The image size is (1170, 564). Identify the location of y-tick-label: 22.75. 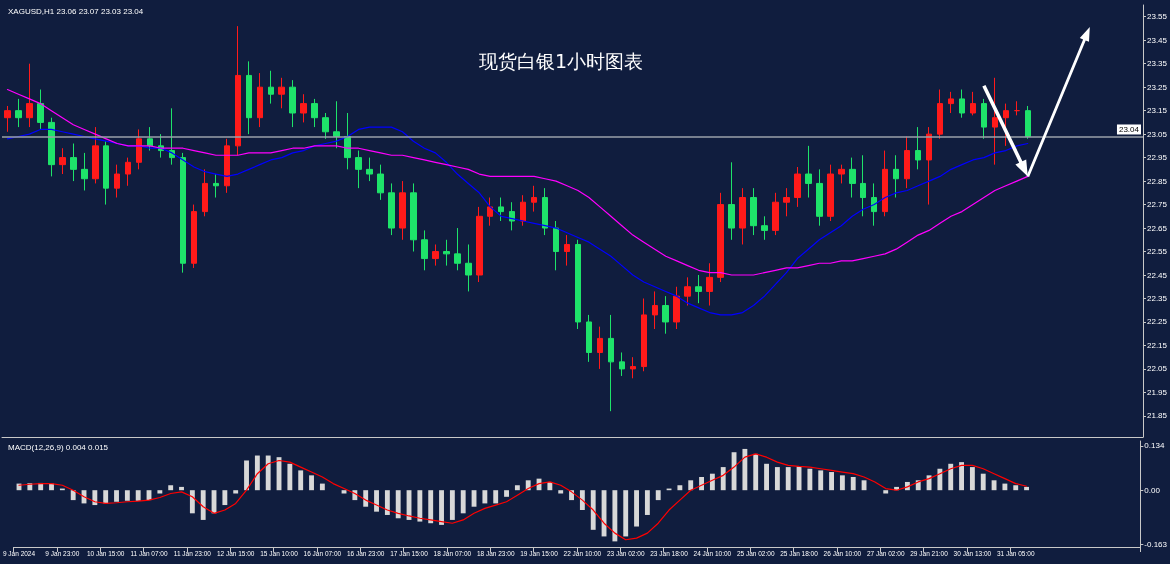
(1157, 205).